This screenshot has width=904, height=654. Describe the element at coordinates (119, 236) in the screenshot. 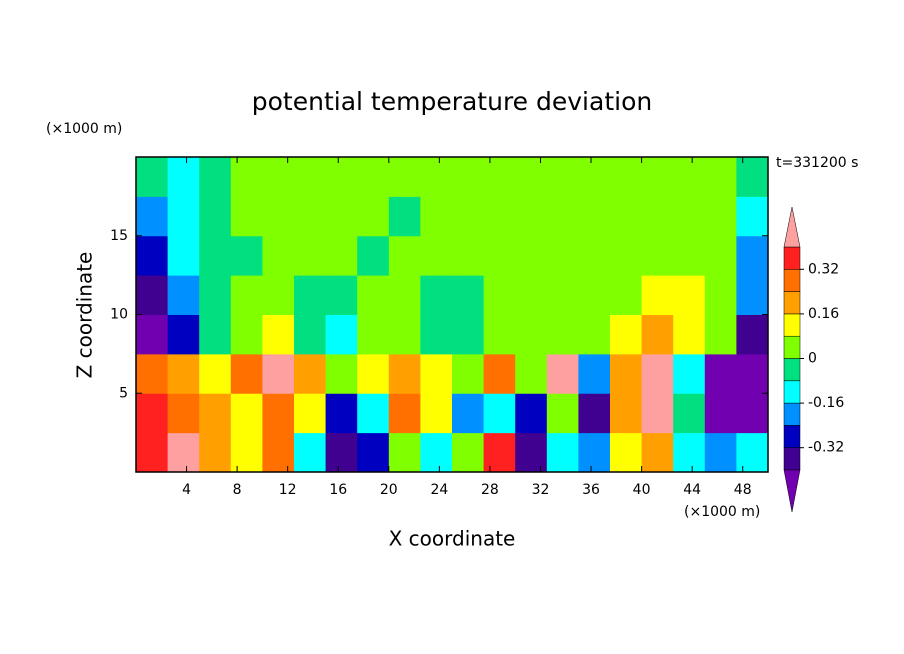

I see `y-tick-label: 15` at that location.